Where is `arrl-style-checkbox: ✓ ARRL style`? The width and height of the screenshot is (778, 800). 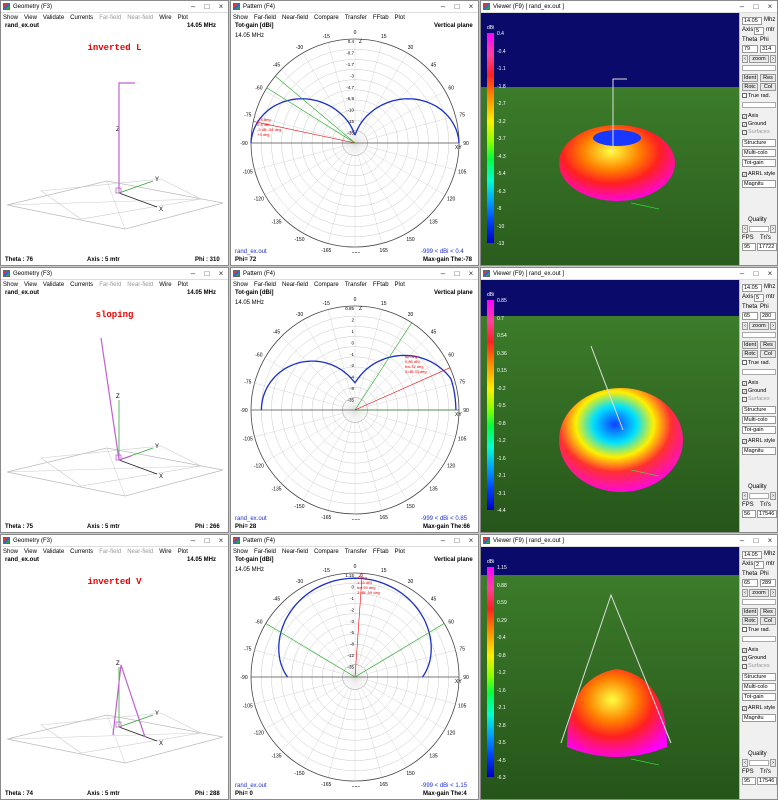
arrl-style-checkbox: ✓ ARRL style is located at coordinates (759, 708).